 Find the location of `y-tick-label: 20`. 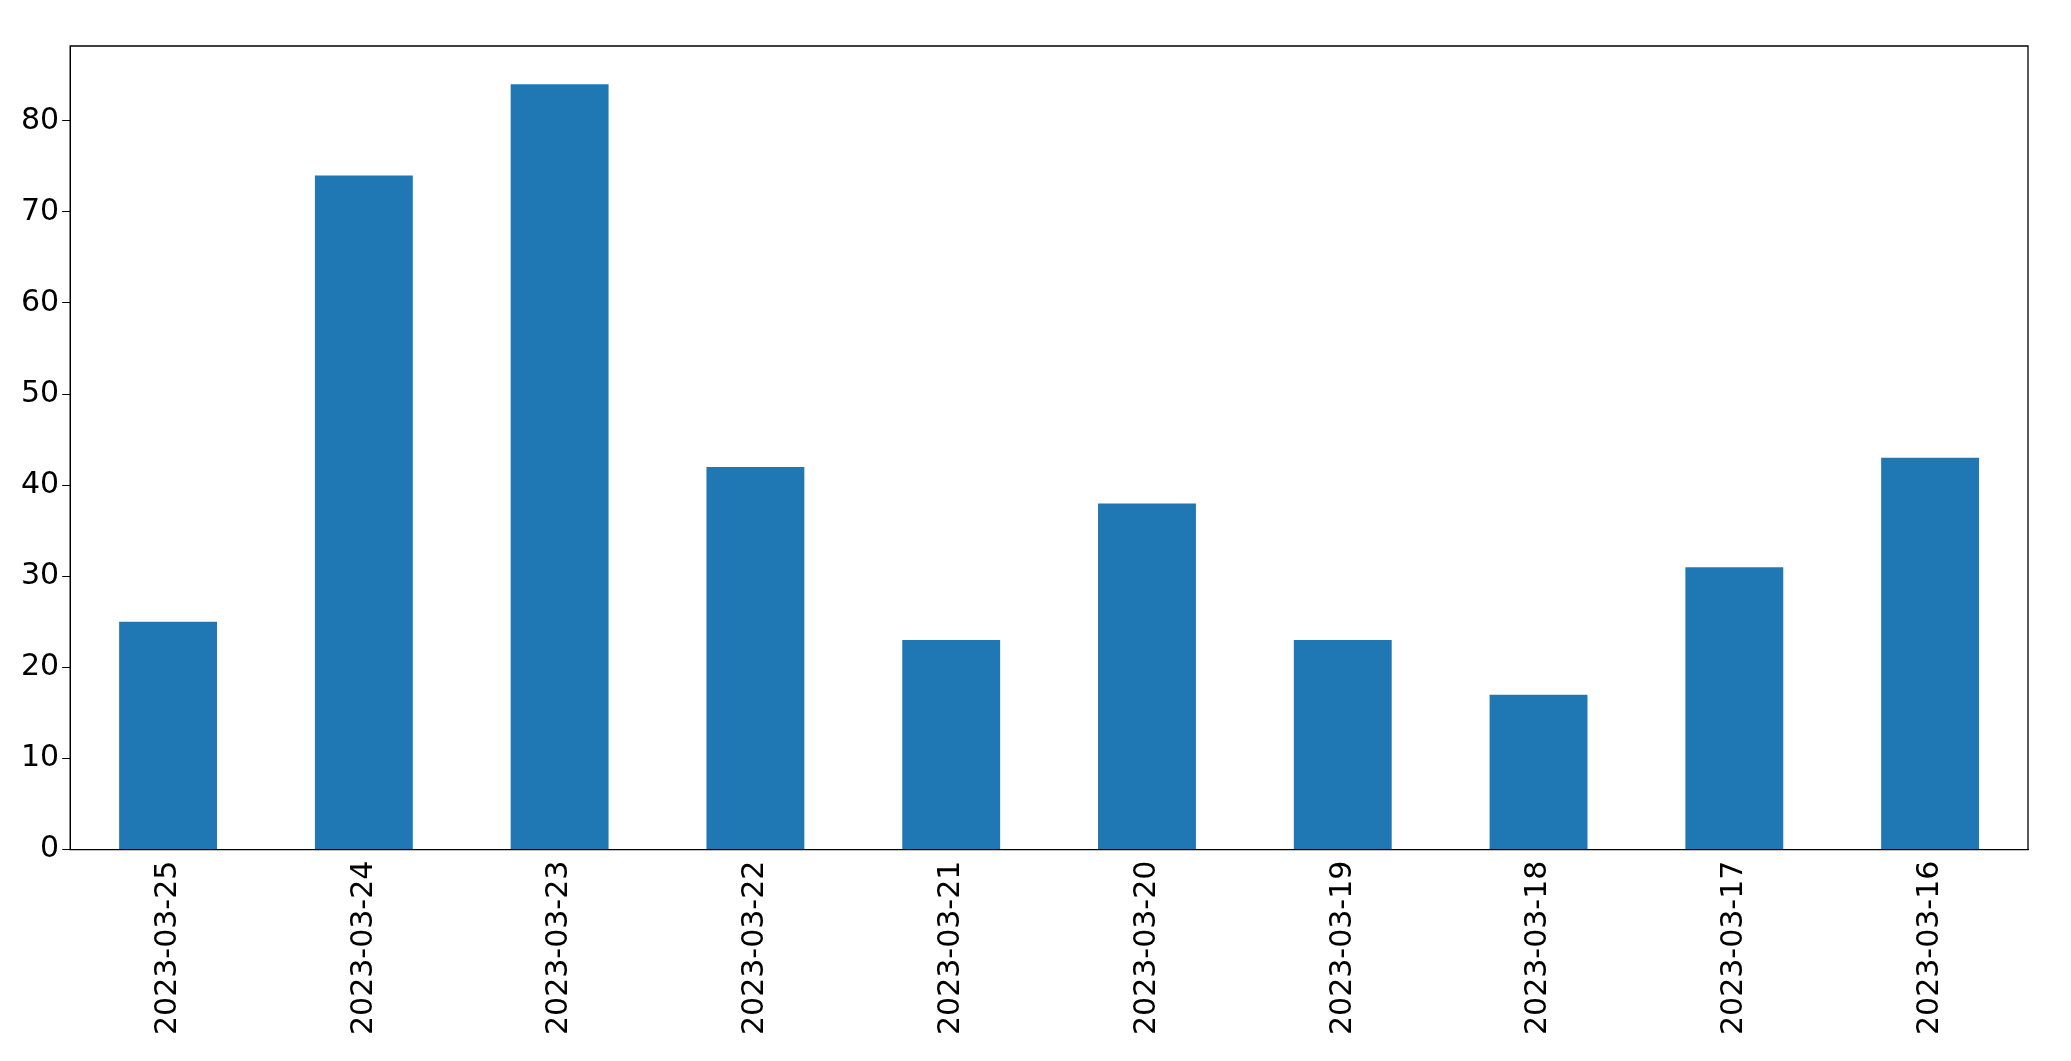

y-tick-label: 20 is located at coordinates (40, 665).